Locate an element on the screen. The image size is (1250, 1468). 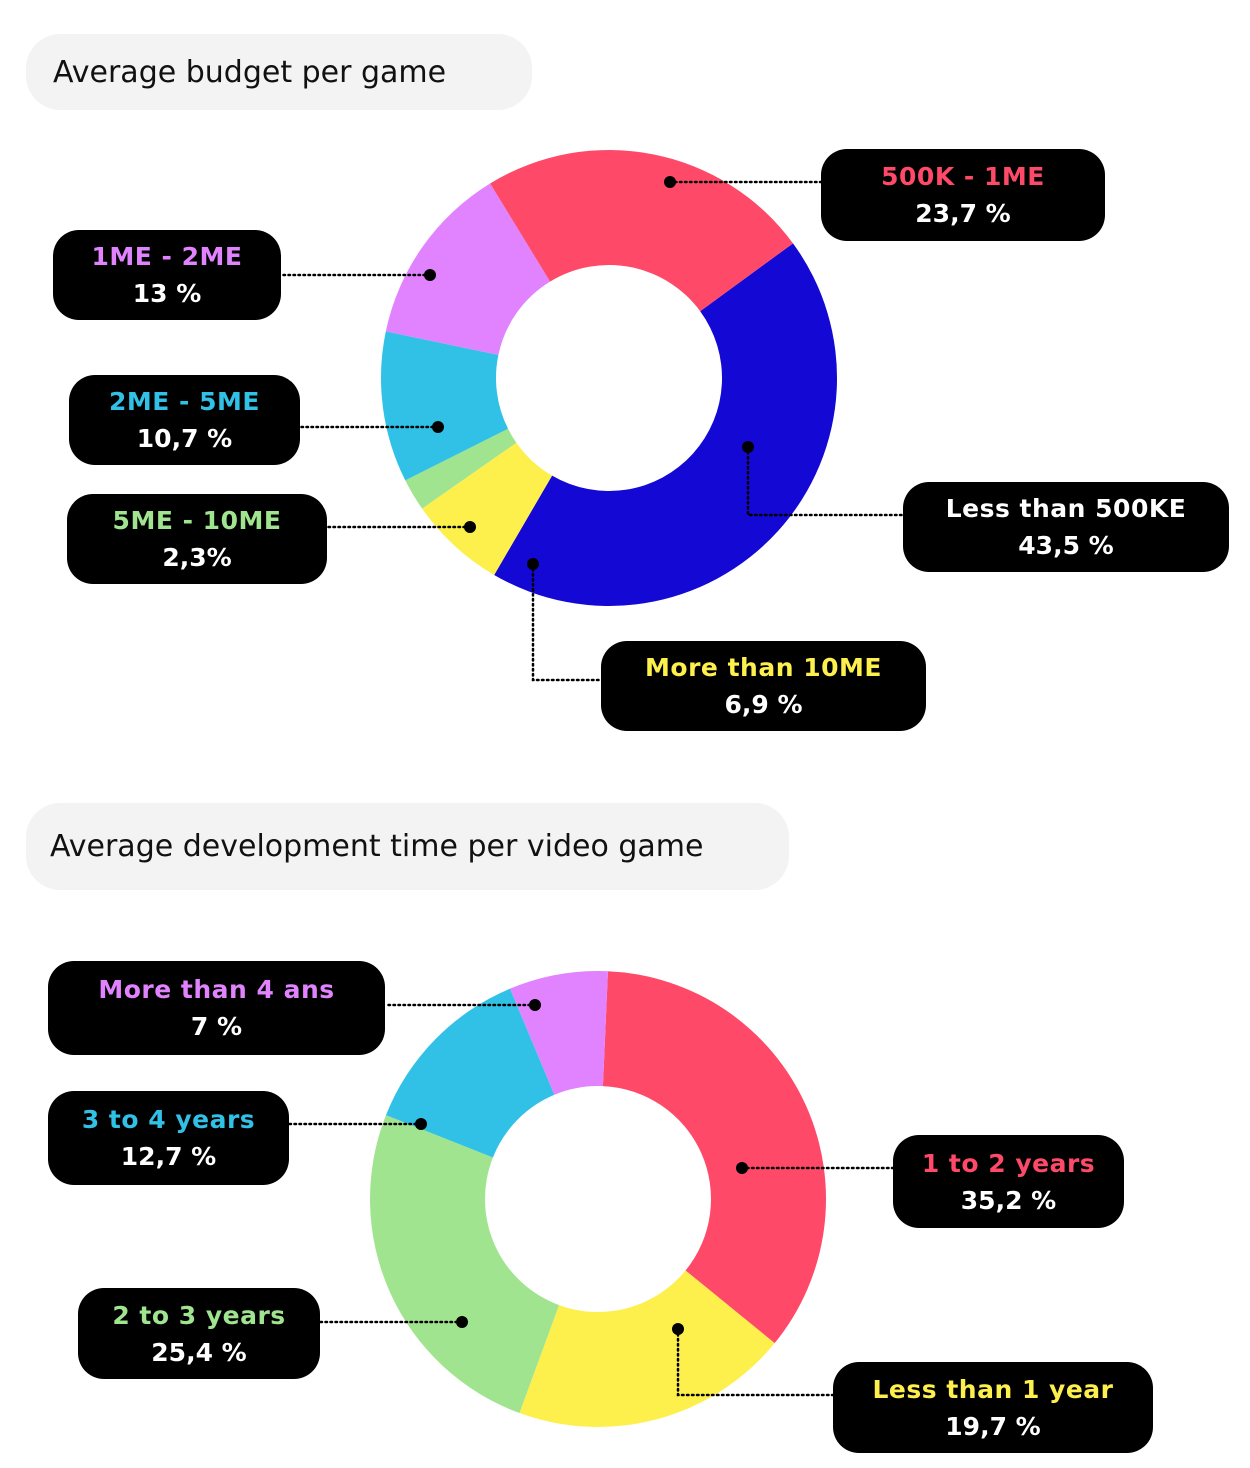
budget-slice-500k-1me is located at coordinates (641, 231).